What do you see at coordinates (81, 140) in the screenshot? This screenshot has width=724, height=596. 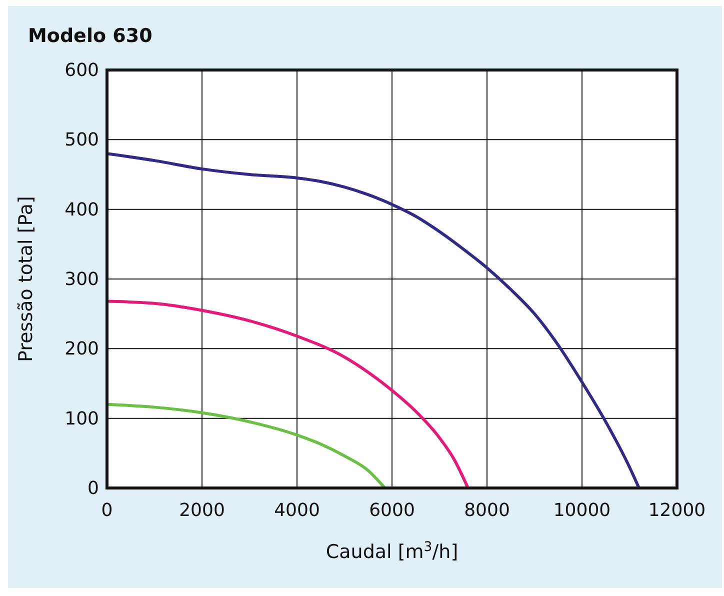 I see `y-tick-label: 500` at bounding box center [81, 140].